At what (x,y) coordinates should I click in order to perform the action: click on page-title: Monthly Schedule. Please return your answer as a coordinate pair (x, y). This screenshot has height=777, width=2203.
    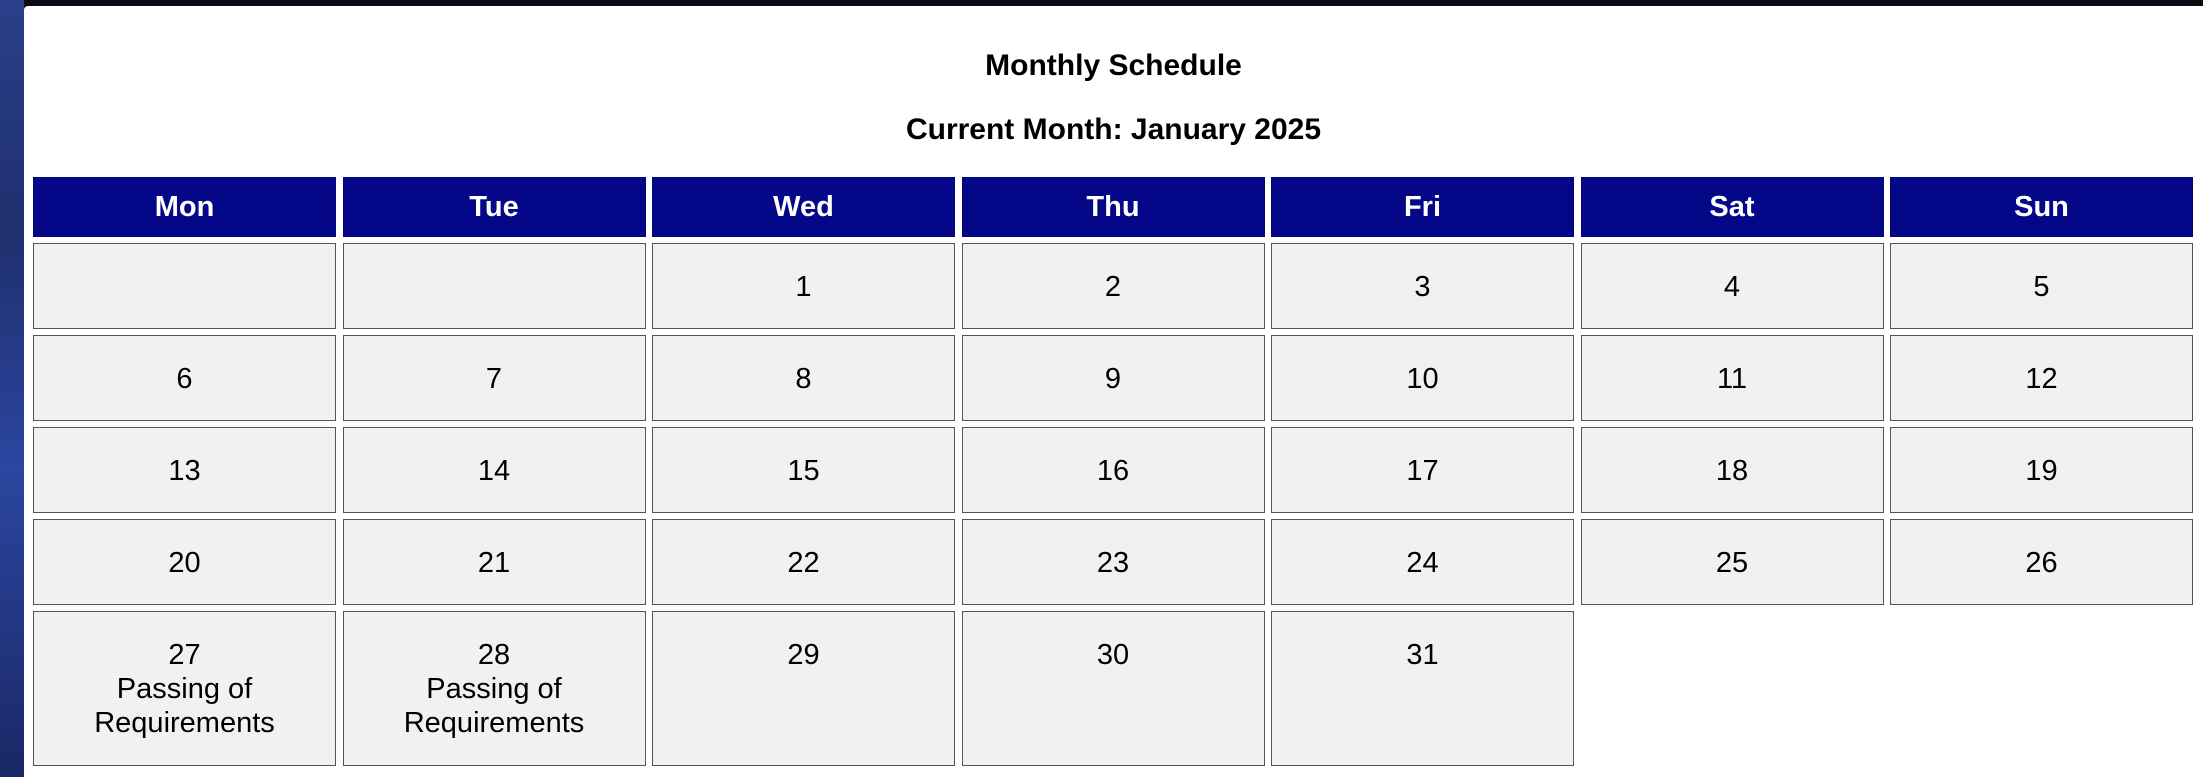
    Looking at the image, I should click on (1113, 65).